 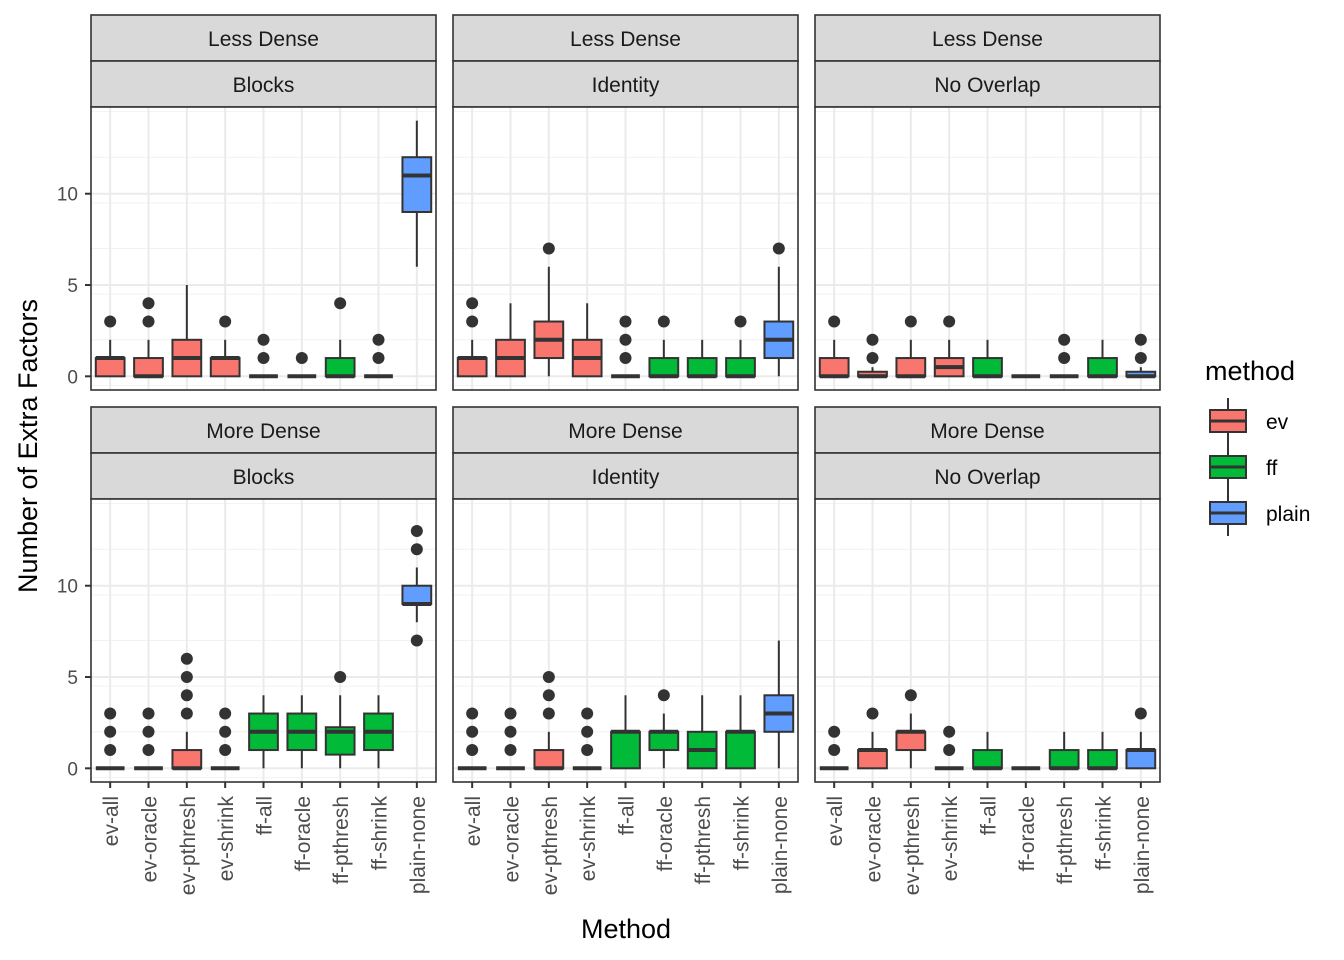 I want to click on facet-strip-bottom-label: No Overlap, so click(x=987, y=477).